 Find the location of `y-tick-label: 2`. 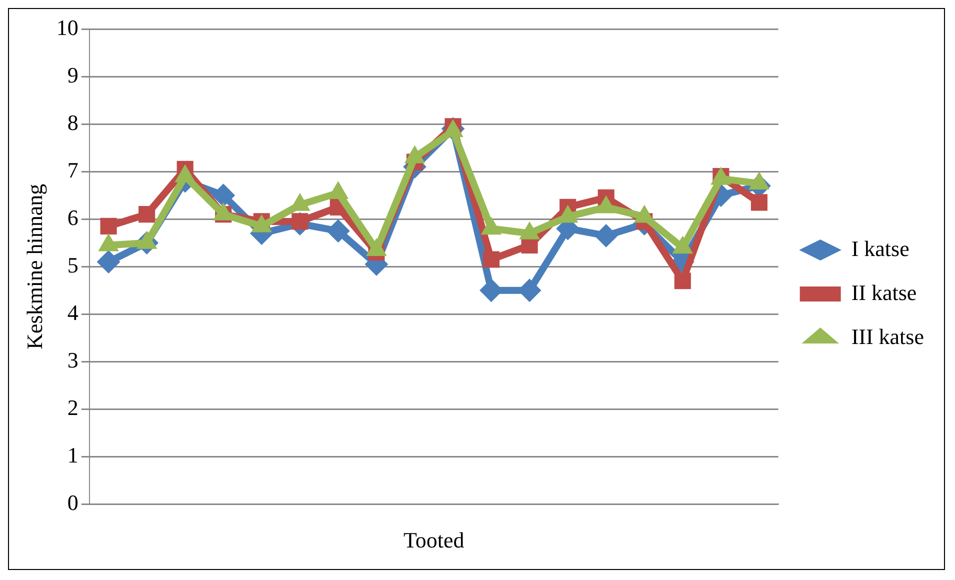

y-tick-label: 2 is located at coordinates (72, 407).